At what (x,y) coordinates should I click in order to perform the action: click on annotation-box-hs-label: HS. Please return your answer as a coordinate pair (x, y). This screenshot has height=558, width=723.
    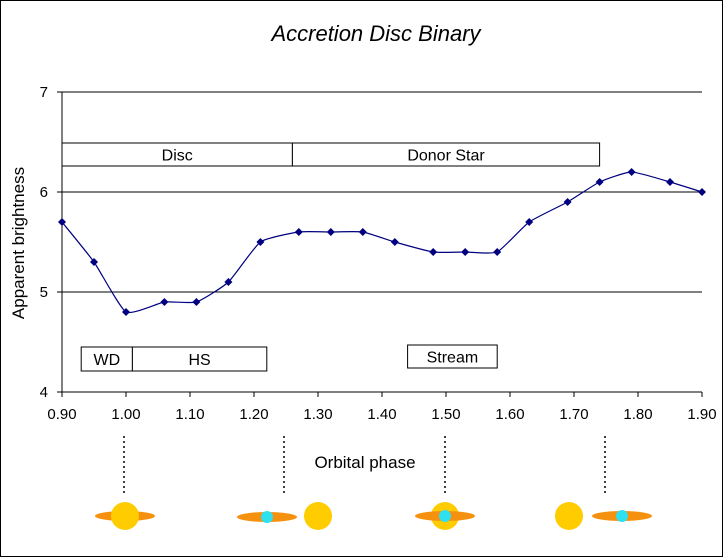
    Looking at the image, I should click on (199, 360).